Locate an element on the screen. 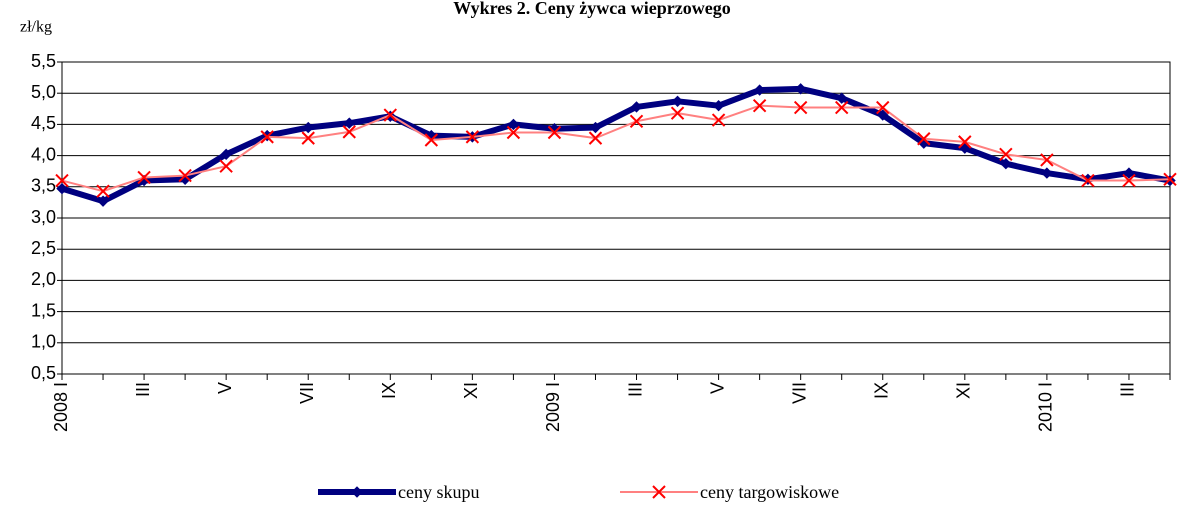 This screenshot has height=506, width=1182. y-tick-label: 4,5 is located at coordinates (43, 123).